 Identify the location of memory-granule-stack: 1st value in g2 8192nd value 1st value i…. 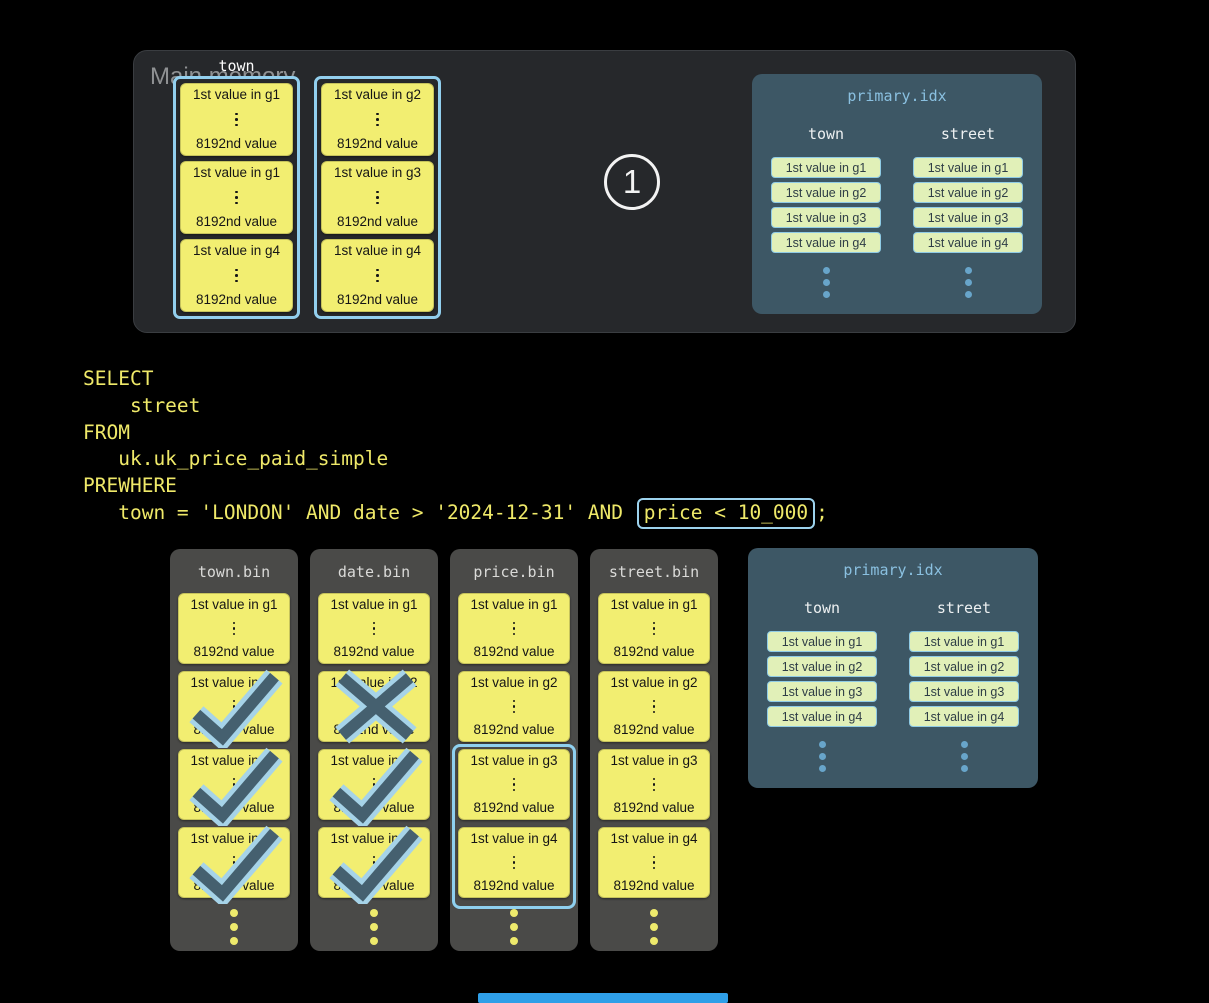
(377, 197).